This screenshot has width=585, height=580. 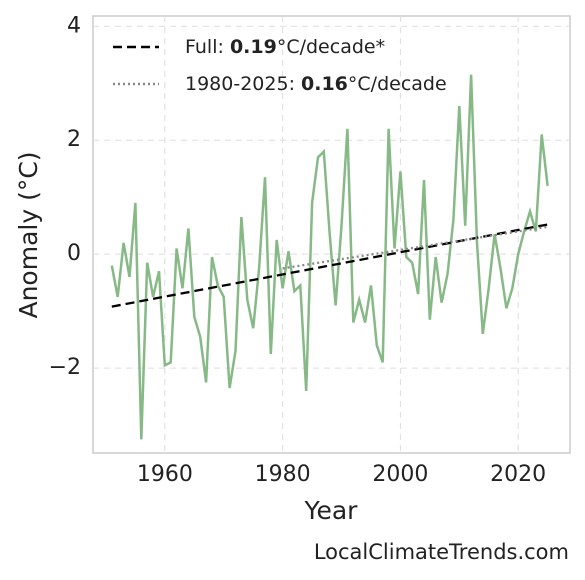 What do you see at coordinates (329, 265) in the screenshot?
I see `series-line` at bounding box center [329, 265].